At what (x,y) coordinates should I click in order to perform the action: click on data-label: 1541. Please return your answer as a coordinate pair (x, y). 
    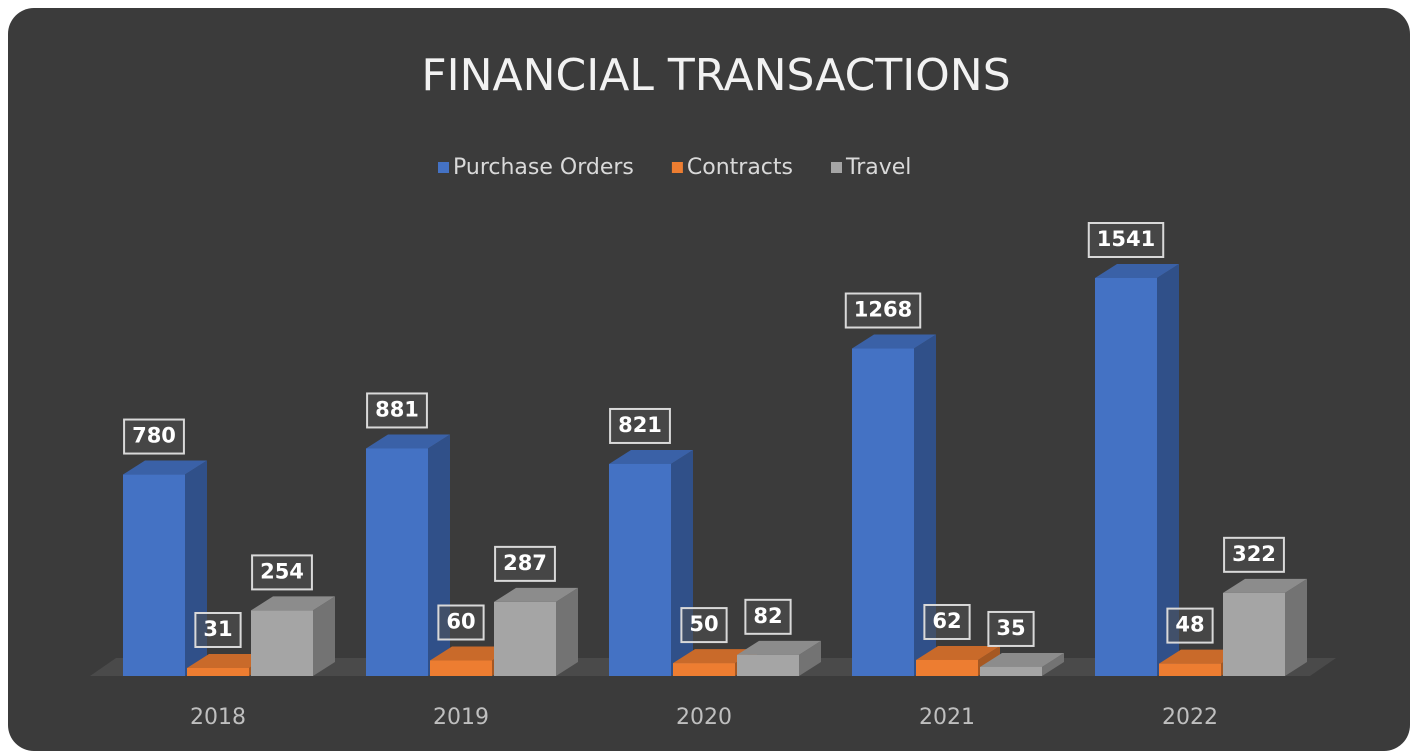
    Looking at the image, I should click on (1126, 240).